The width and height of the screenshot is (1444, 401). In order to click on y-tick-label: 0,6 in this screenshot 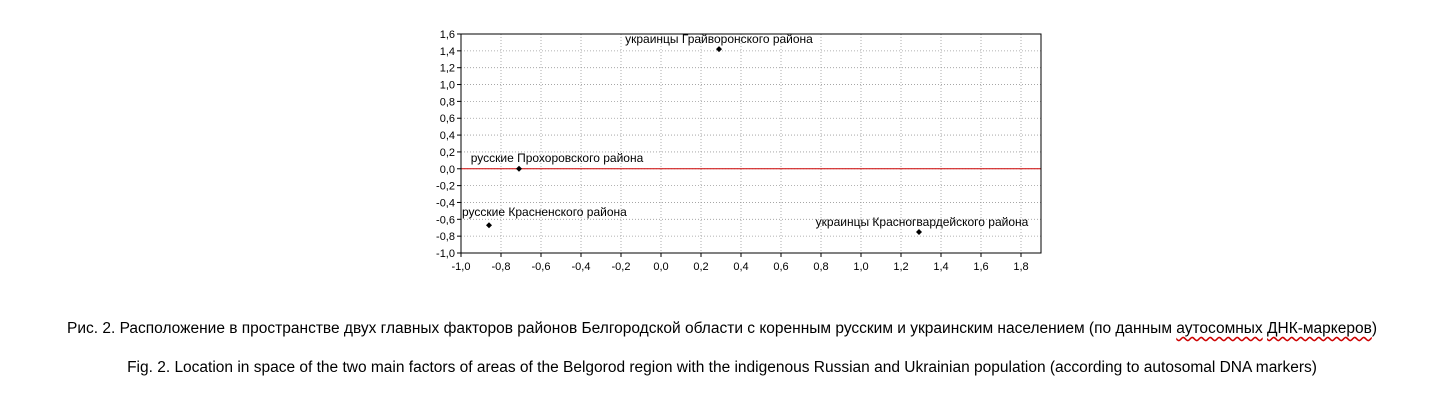, I will do `click(447, 119)`.